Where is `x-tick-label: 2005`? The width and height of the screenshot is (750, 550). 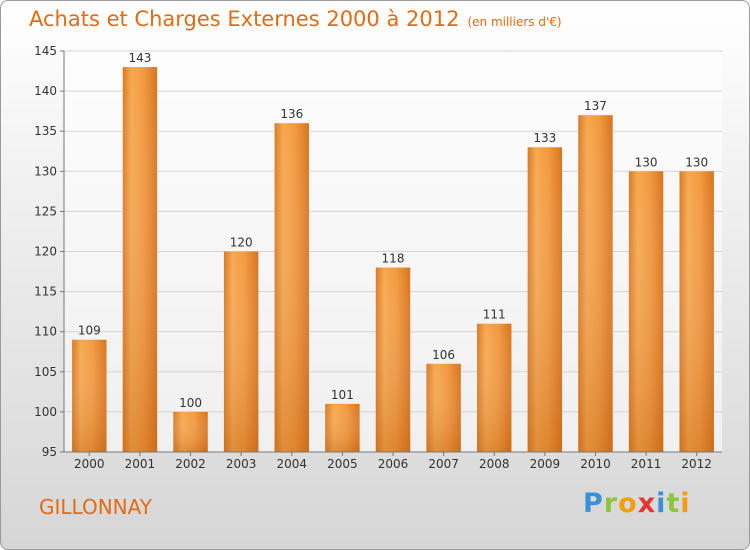 x-tick-label: 2005 is located at coordinates (342, 464).